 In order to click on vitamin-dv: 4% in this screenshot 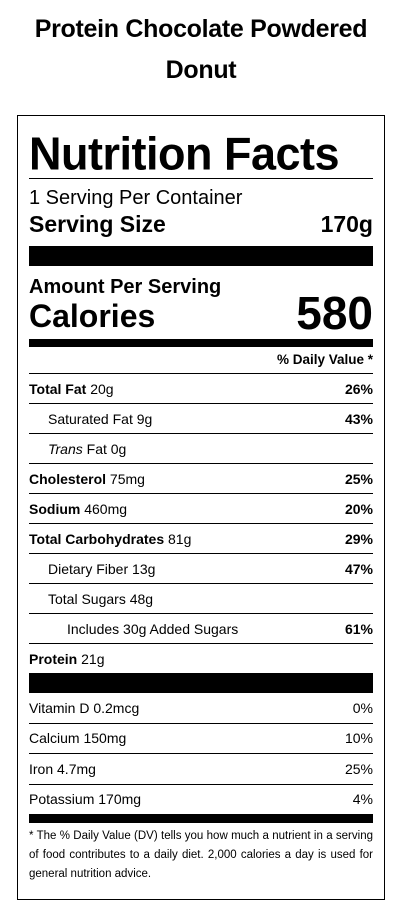, I will do `click(362, 799)`.